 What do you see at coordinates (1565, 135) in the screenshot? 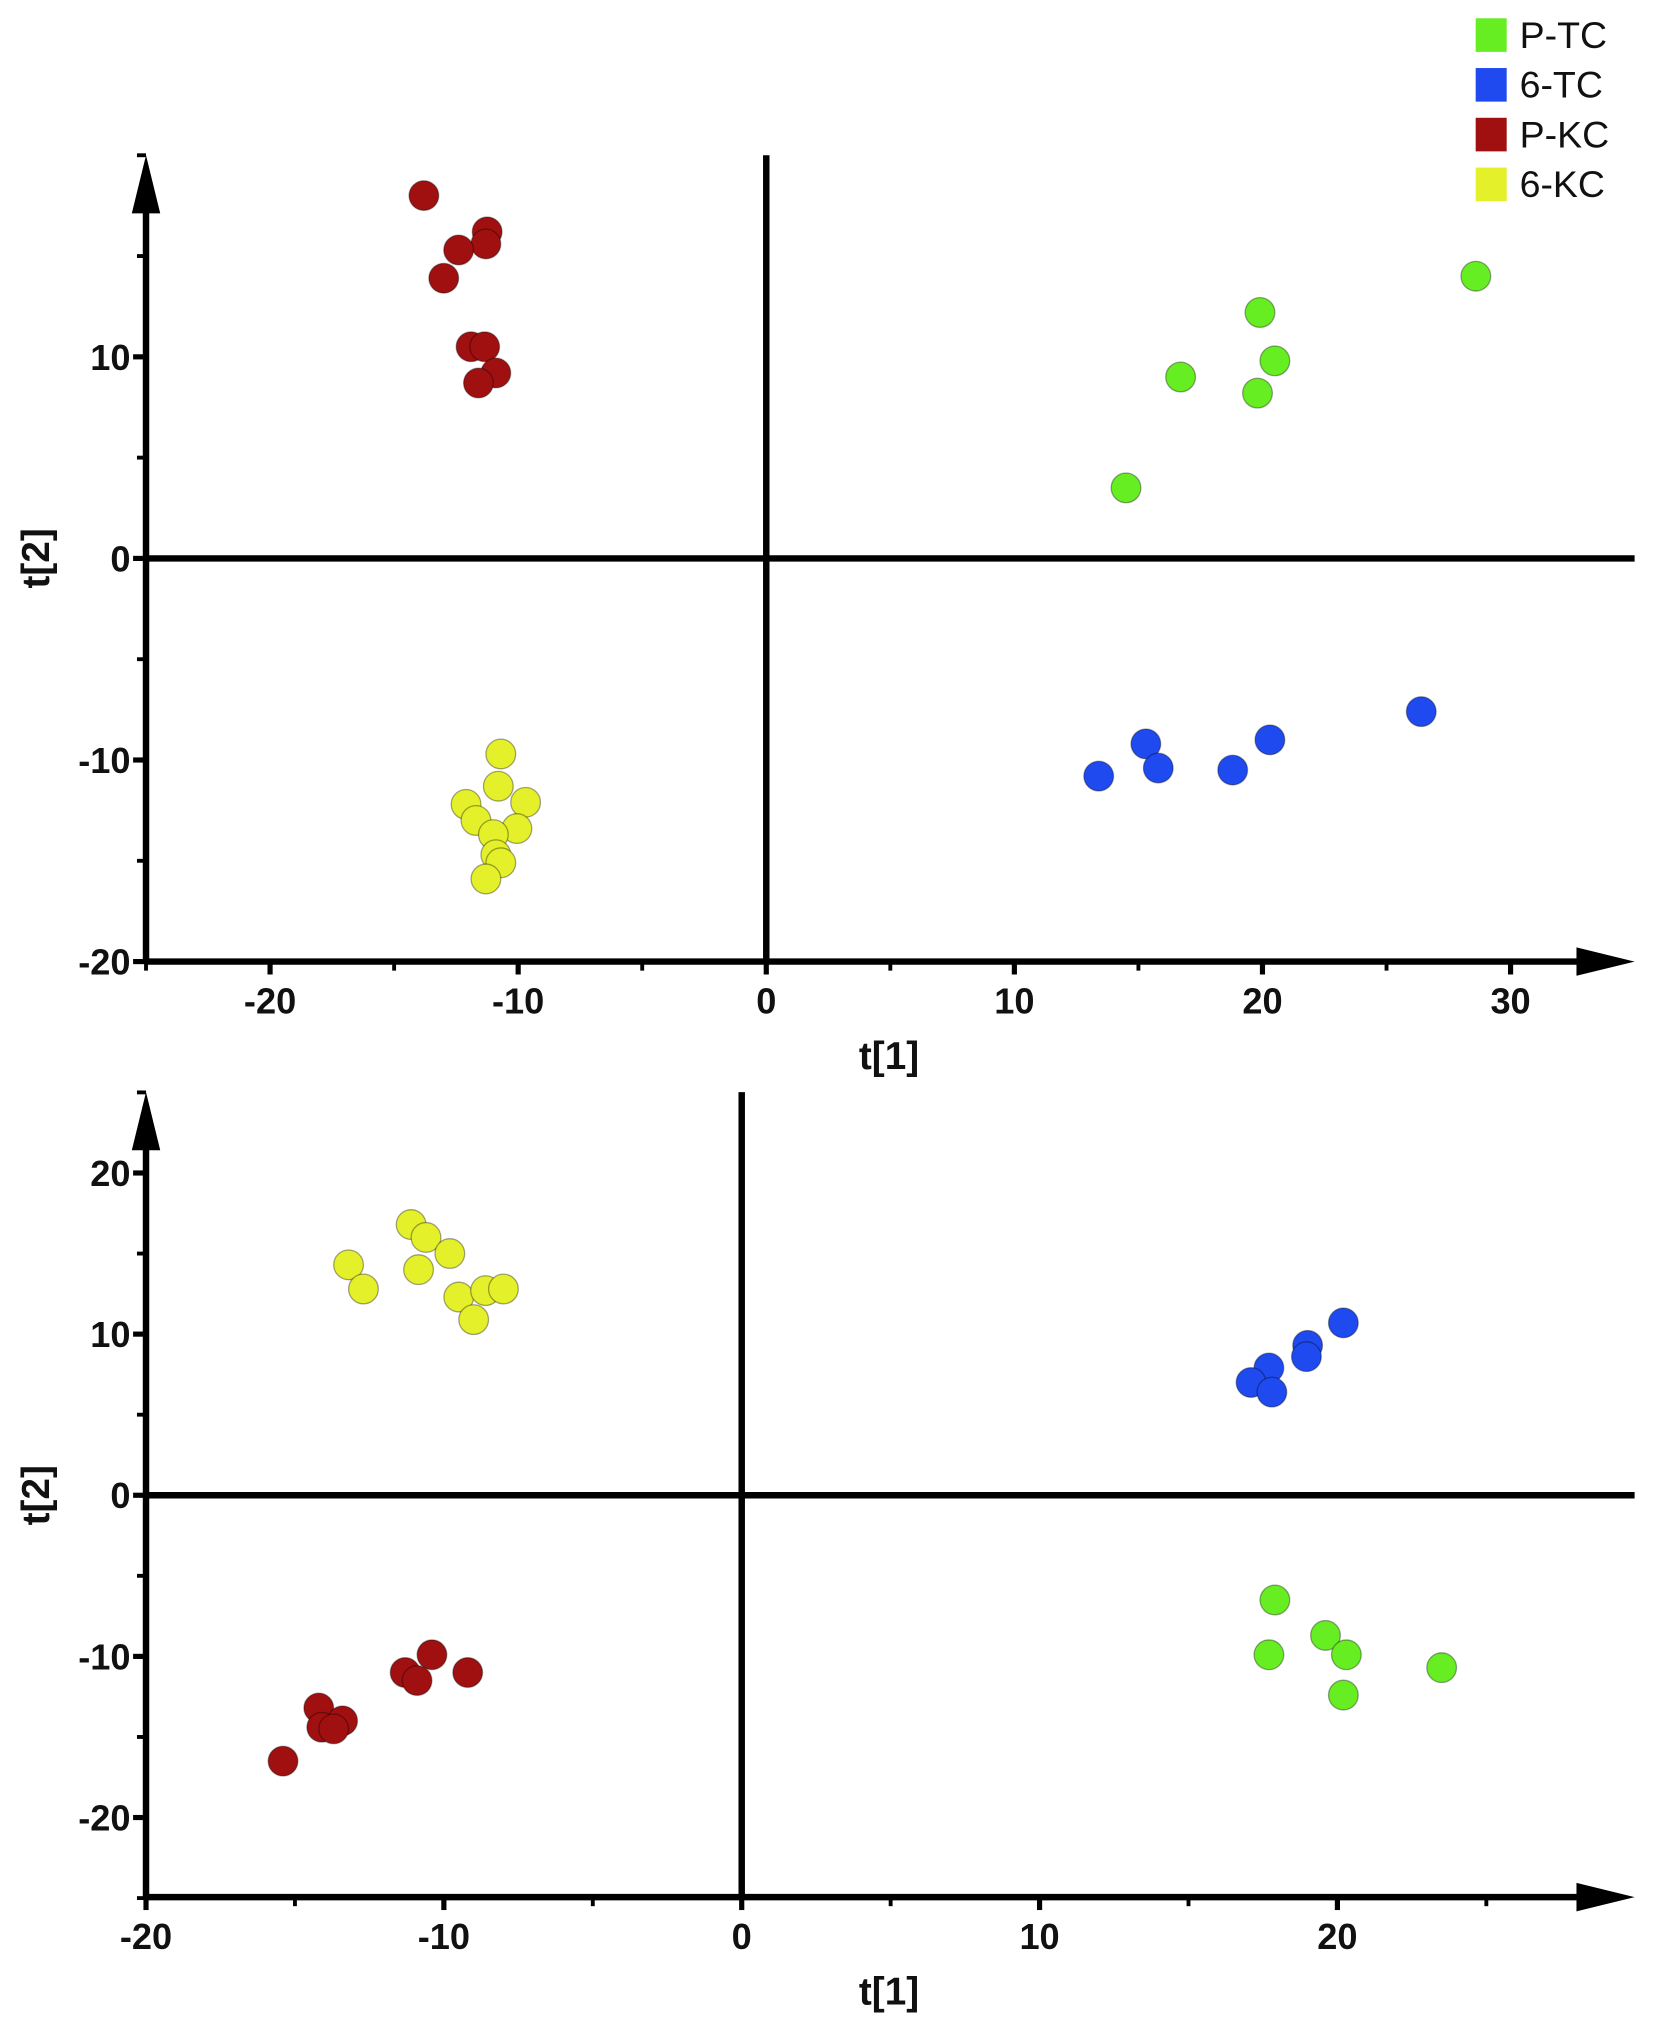
I see `legend-label: P-KC` at bounding box center [1565, 135].